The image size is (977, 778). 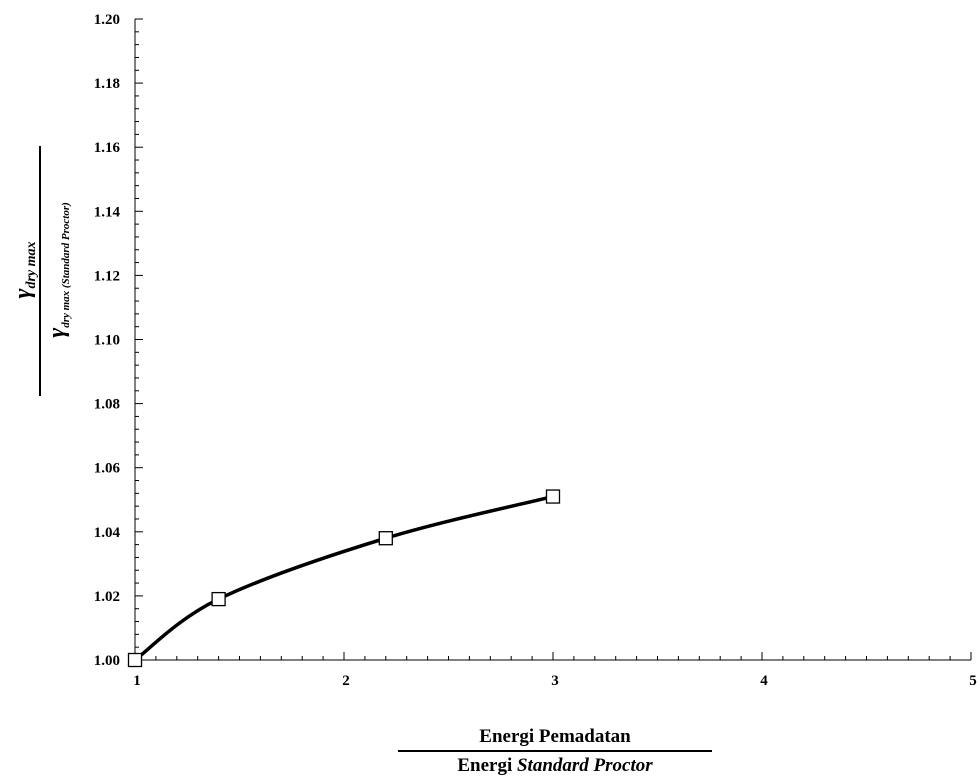 I want to click on y-axis-title-denominator: γdry max (Standard Proctor), so click(x=58, y=270).